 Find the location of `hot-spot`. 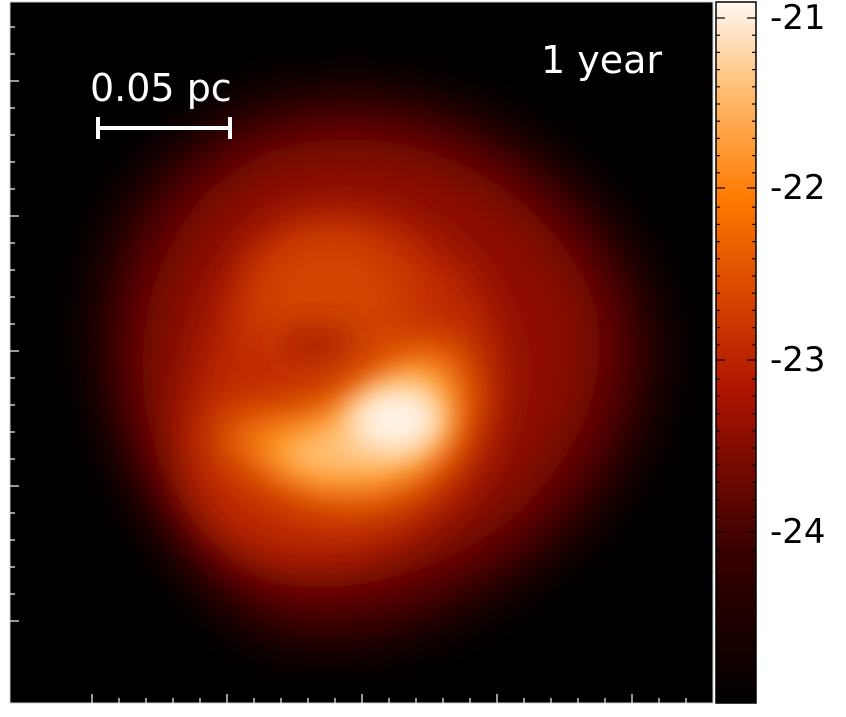

hot-spot is located at coordinates (395, 420).